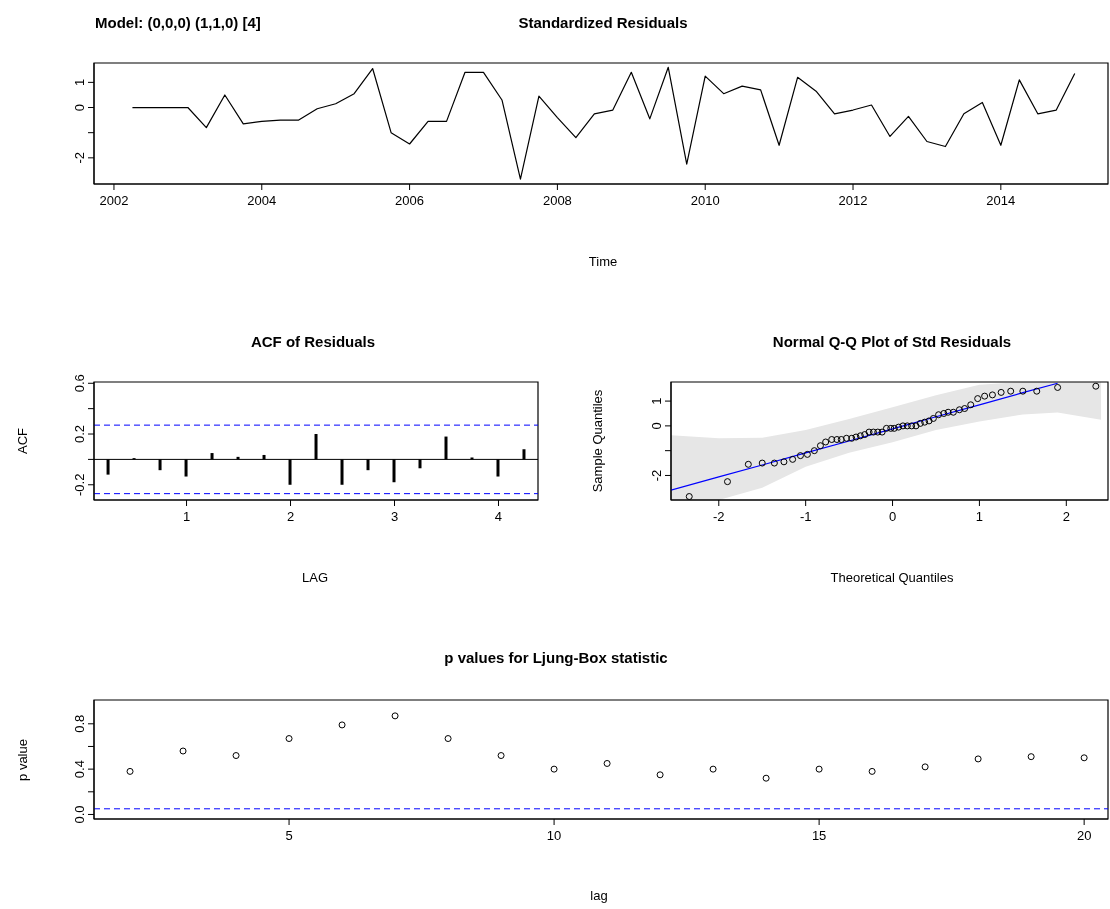 This screenshot has width=1110, height=909. I want to click on y-tick-label: 0.0, so click(79, 814).